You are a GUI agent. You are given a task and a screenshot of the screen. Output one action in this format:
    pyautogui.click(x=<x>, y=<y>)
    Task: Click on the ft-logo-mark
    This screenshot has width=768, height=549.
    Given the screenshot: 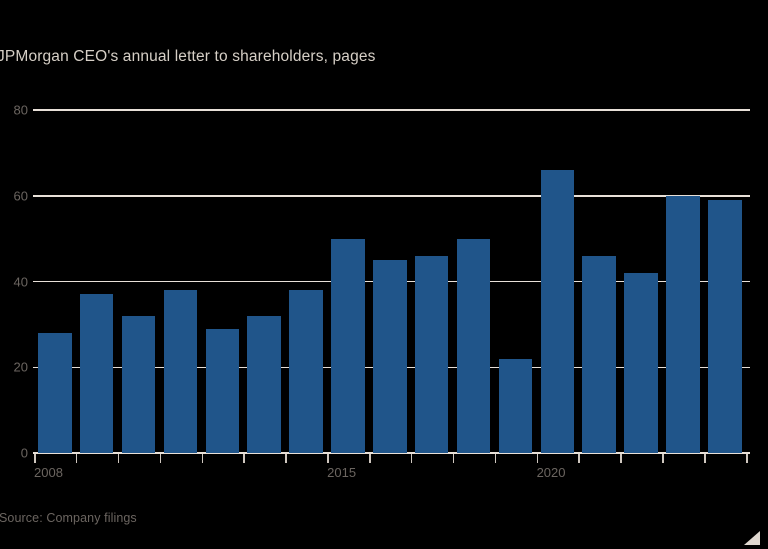 What is the action you would take?
    pyautogui.click(x=752, y=538)
    